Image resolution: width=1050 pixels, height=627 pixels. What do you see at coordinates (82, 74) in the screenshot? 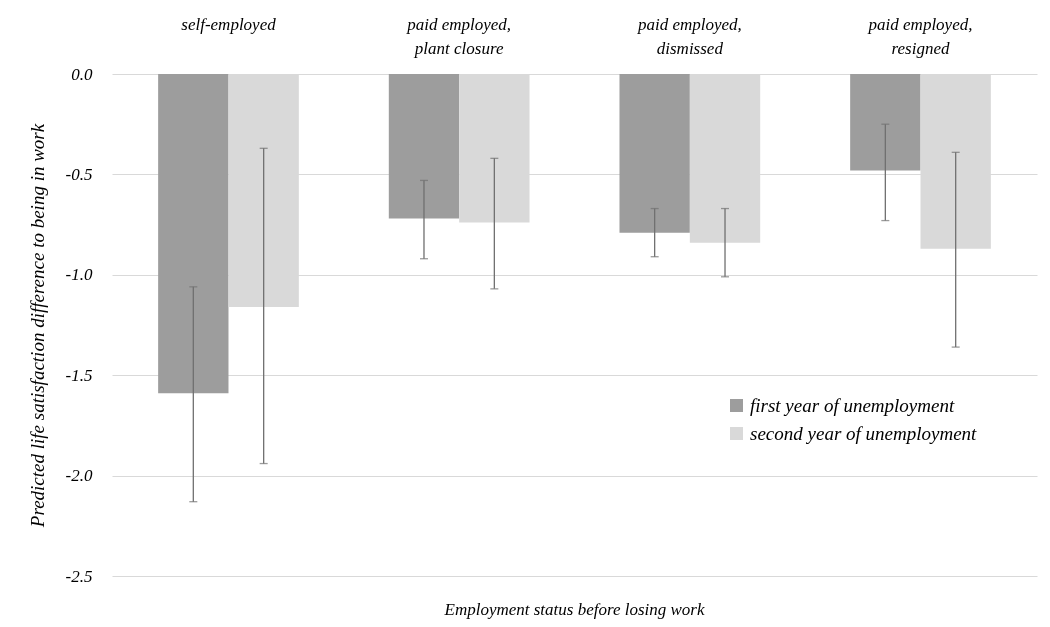
I see `y-tick-label: 0.0` at bounding box center [82, 74].